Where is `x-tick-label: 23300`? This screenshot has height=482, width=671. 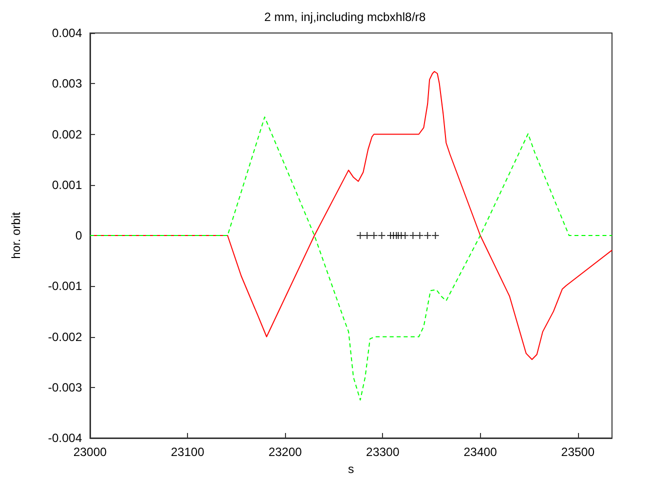 x-tick-label: 23300 is located at coordinates (383, 452).